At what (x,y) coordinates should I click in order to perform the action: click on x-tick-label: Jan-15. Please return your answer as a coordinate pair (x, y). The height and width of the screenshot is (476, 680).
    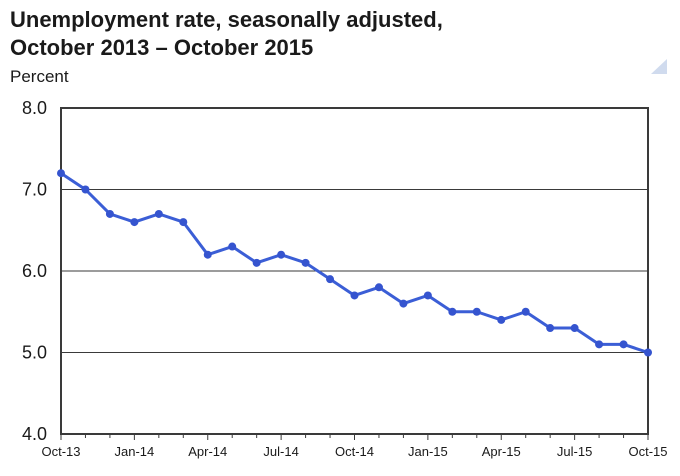
    Looking at the image, I should click on (428, 451).